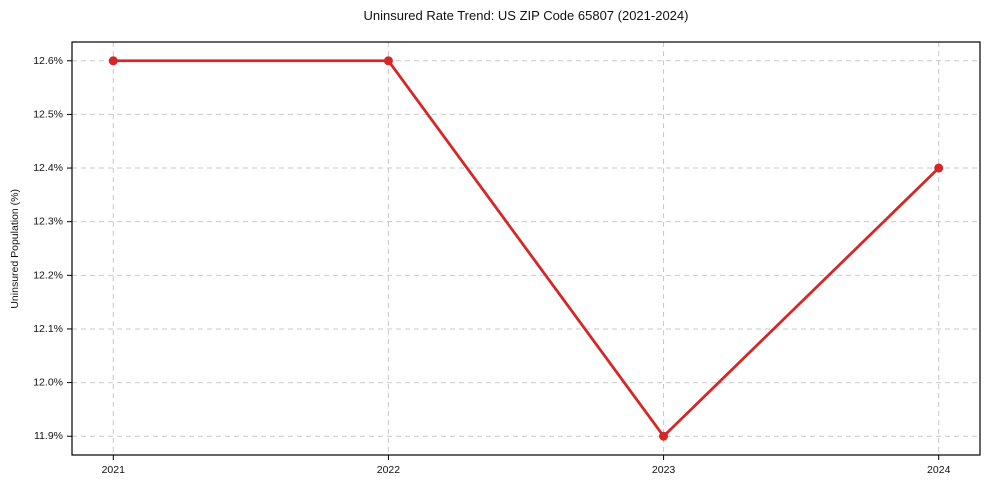  I want to click on y-tick-label: 12.4%, so click(48, 168).